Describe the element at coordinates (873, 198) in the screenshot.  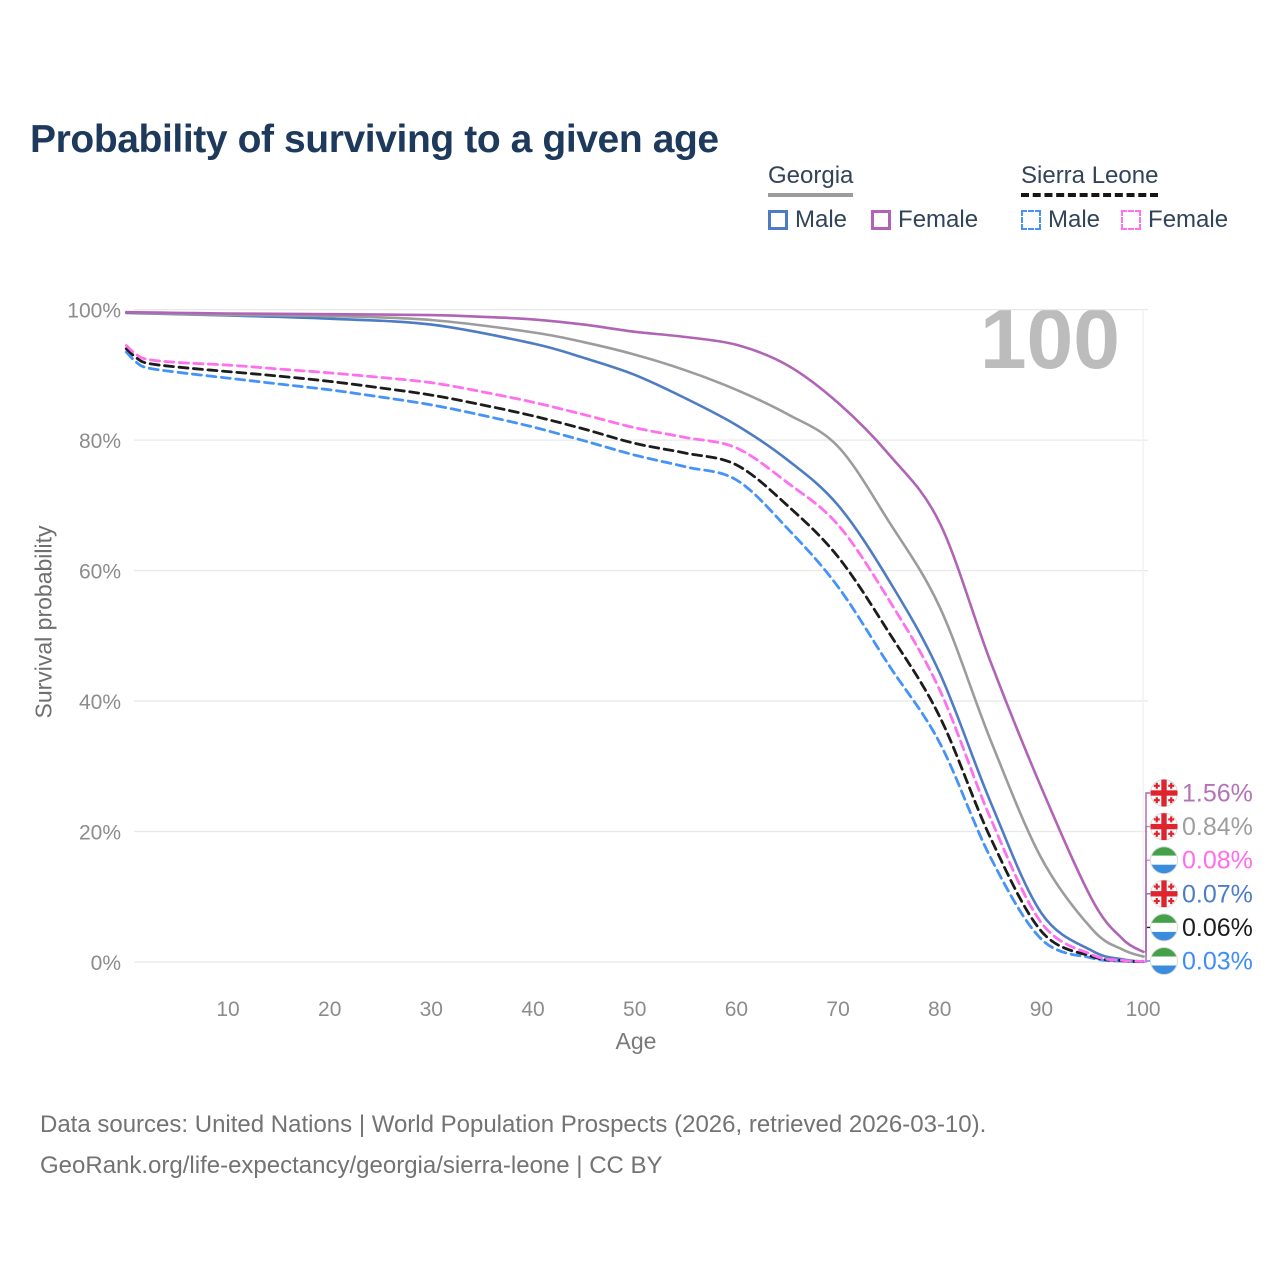
I see `legend-group-georgia: Georgia Male Female` at that location.